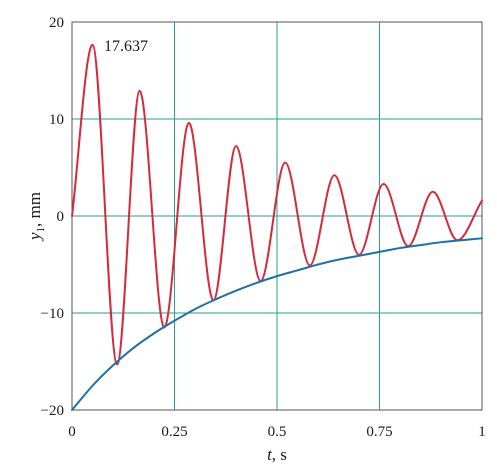 The width and height of the screenshot is (497, 471). Describe the element at coordinates (270, 454) in the screenshot. I see `x-axis-var: t` at that location.